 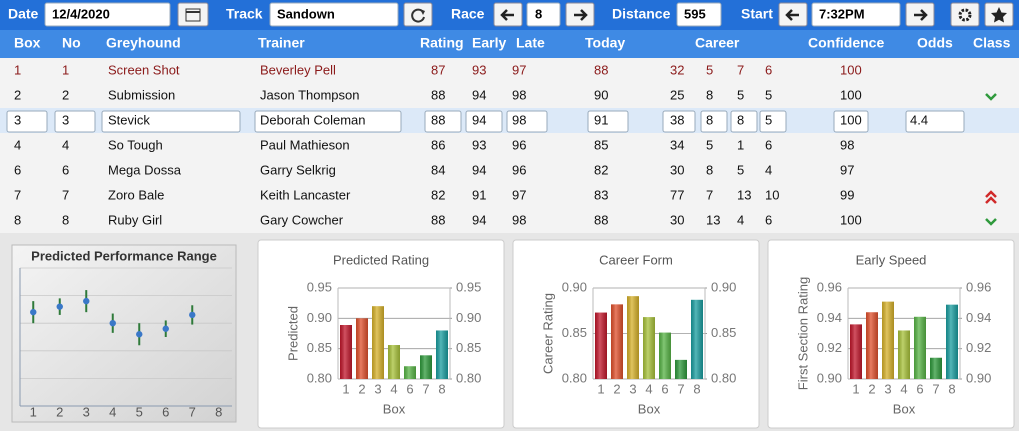 What do you see at coordinates (129, 119) in the screenshot?
I see `cell: Stevick` at bounding box center [129, 119].